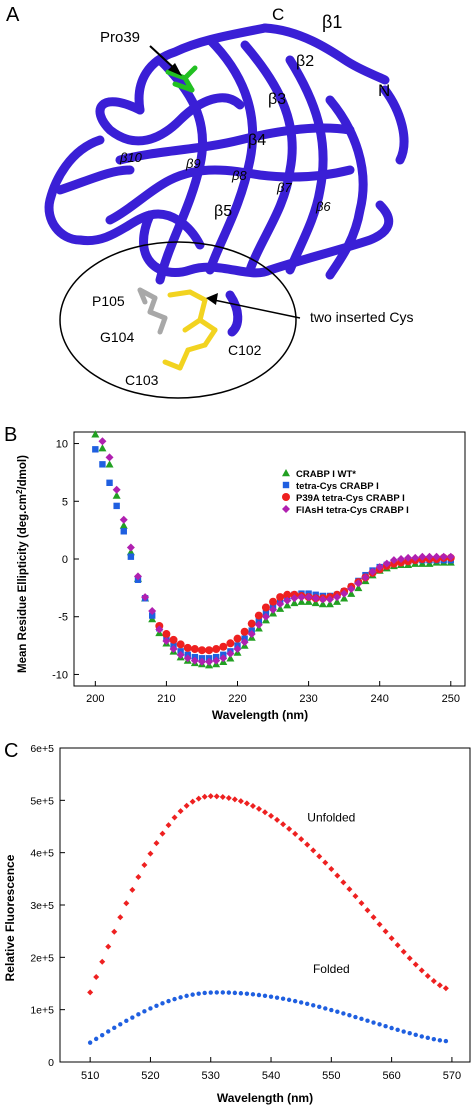 The image size is (475, 1114). What do you see at coordinates (51, 1063) in the screenshot?
I see `fluorescence-y-tick-label: 0` at bounding box center [51, 1063].